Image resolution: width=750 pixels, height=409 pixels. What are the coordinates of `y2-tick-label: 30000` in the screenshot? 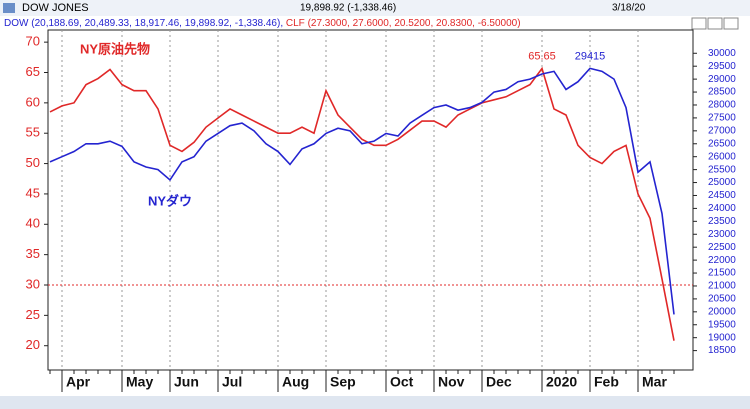 It's located at (722, 53).